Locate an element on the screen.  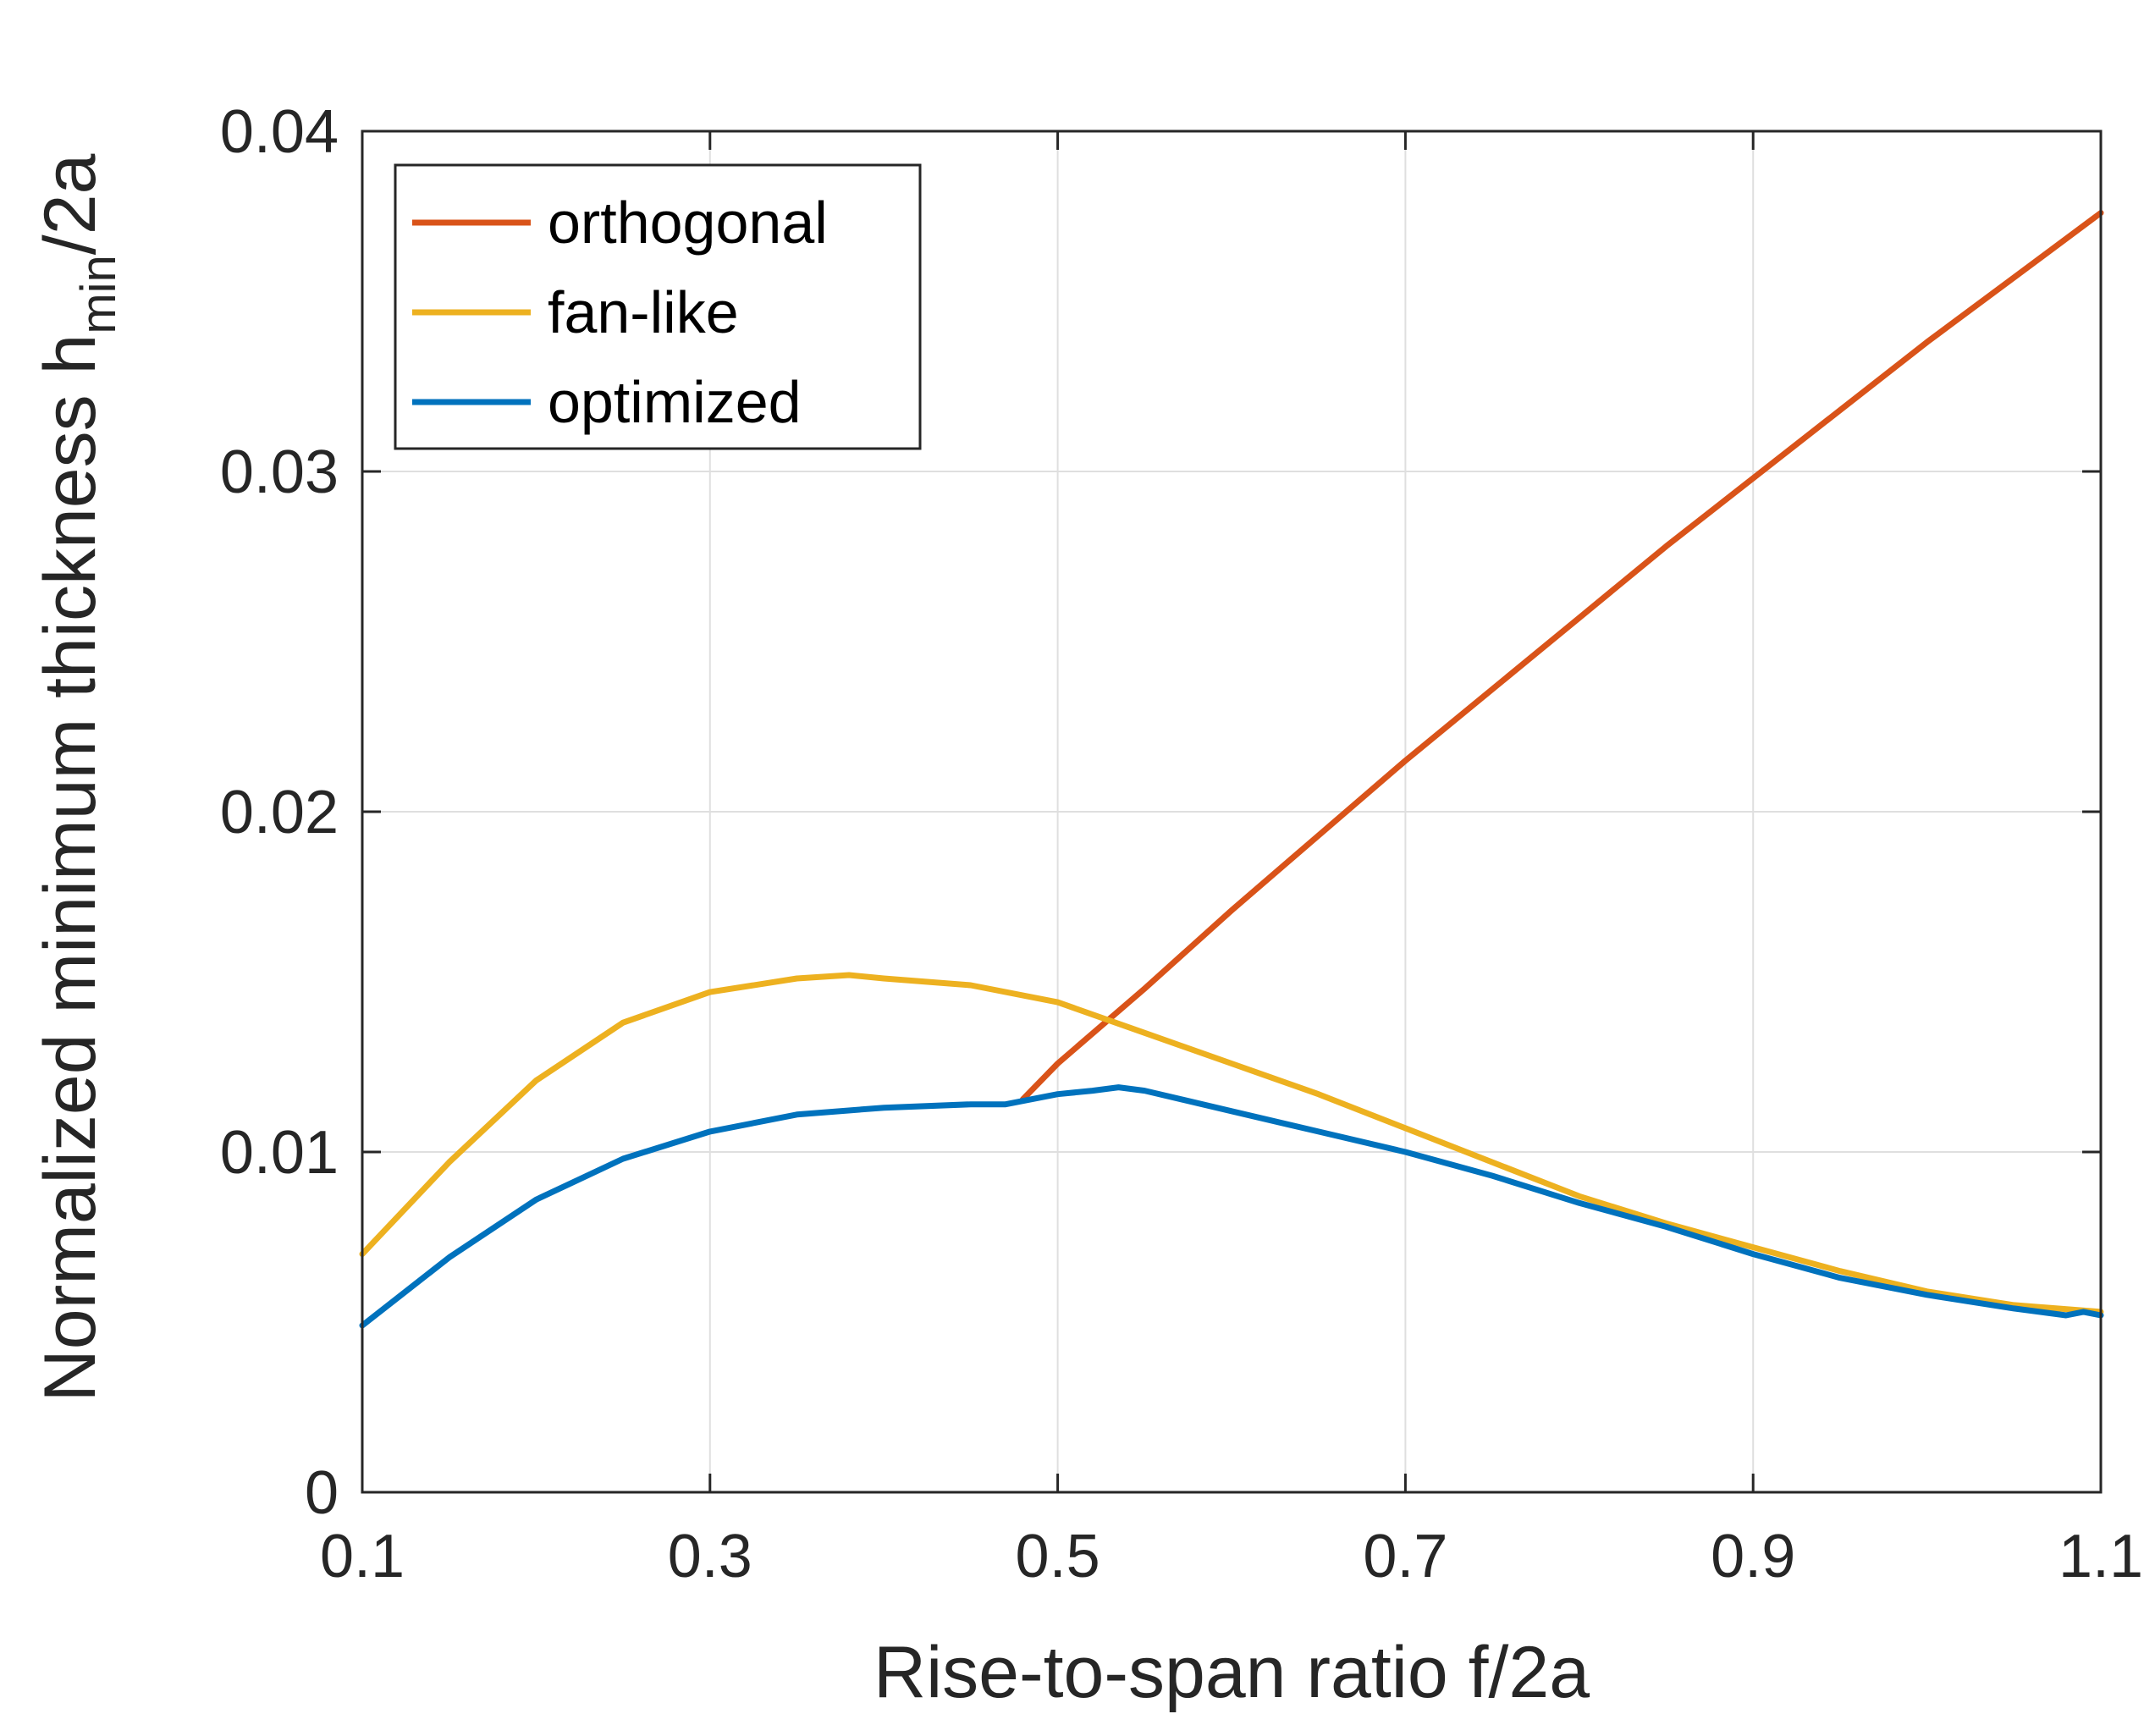
y-tick-label: 0.02 is located at coordinates (279, 812).